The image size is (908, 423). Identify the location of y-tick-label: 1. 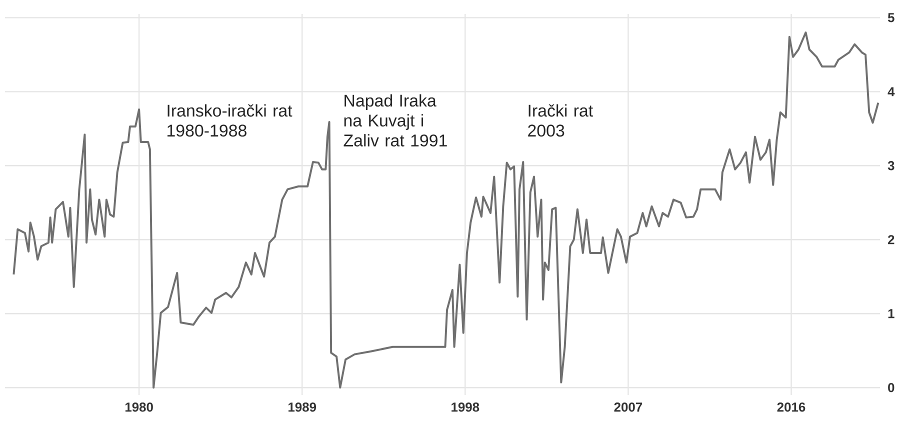
(891, 313).